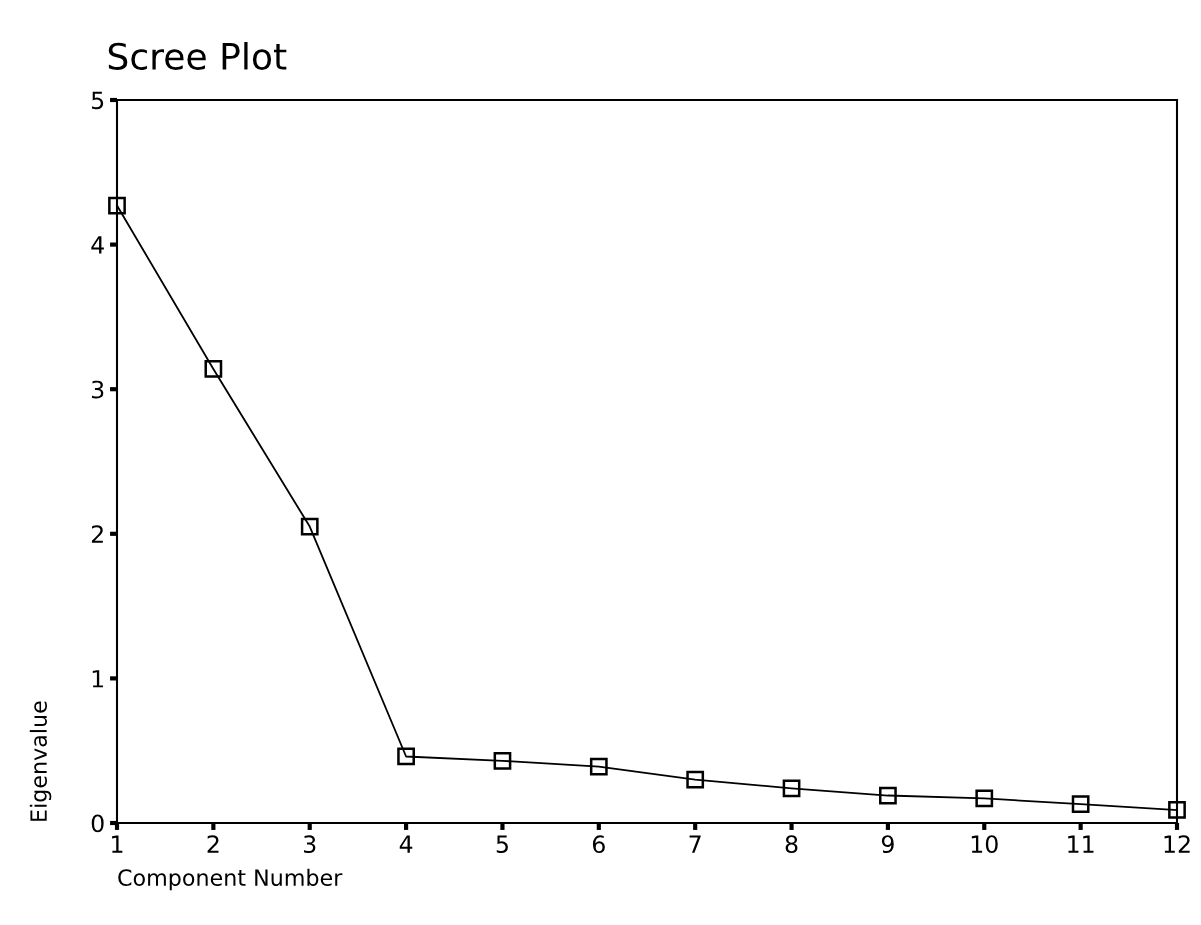 This screenshot has width=1201, height=925. Describe the element at coordinates (97, 823) in the screenshot. I see `y-tick-label: 0` at that location.